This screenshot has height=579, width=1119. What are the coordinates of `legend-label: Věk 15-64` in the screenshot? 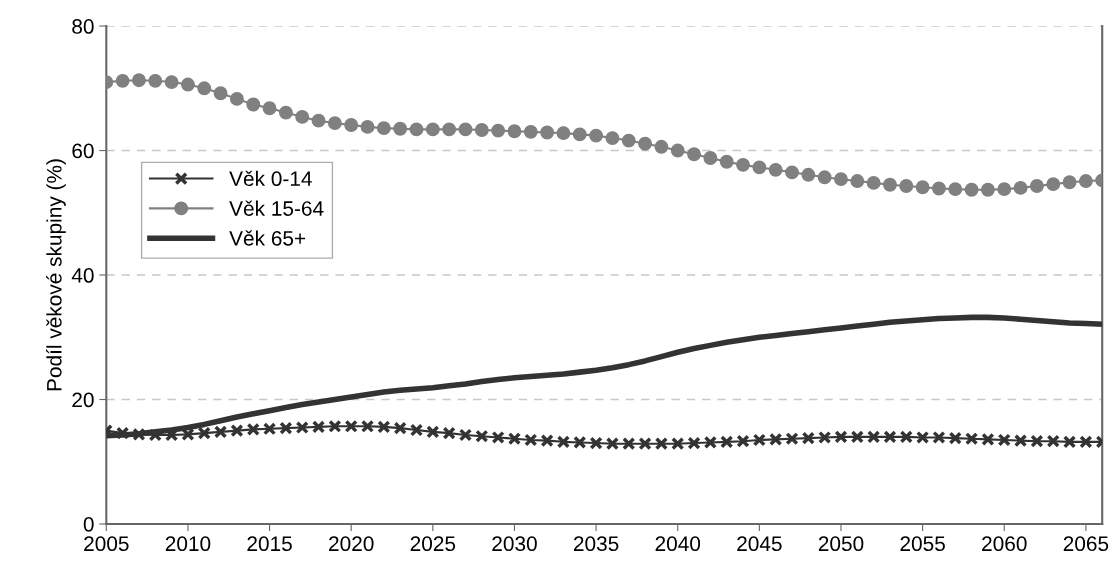 It's located at (276, 208).